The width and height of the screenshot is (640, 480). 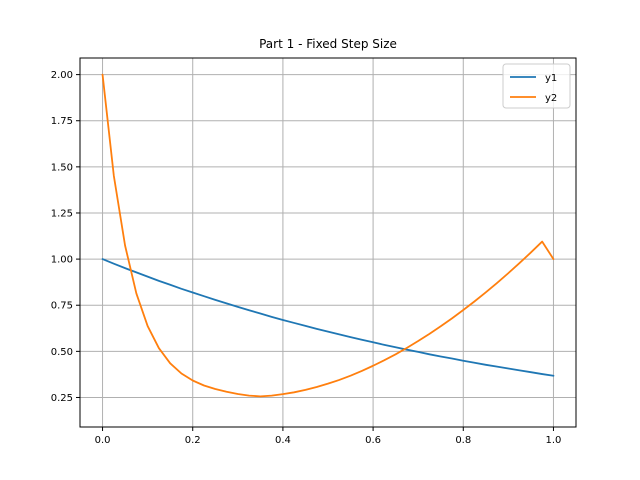 What do you see at coordinates (193, 440) in the screenshot?
I see `x-tick-label: 0.2` at bounding box center [193, 440].